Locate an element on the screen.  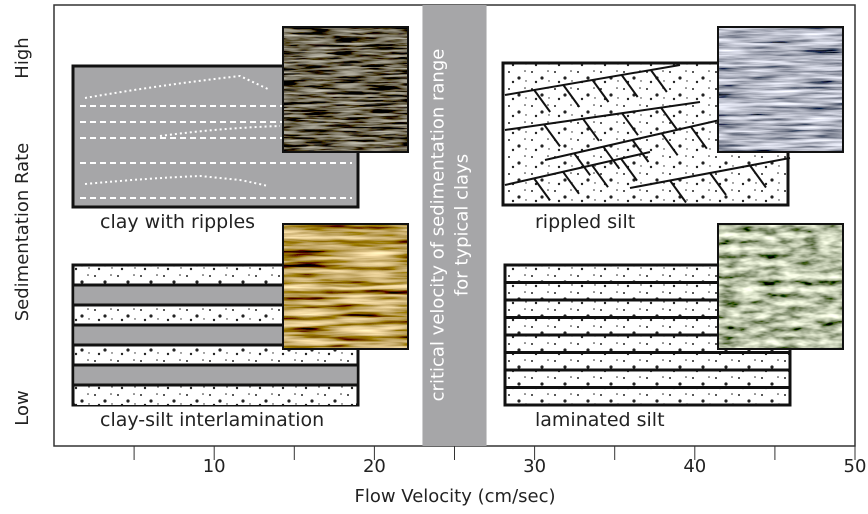
y-axis-label: Sedimentation Rate is located at coordinates (22, 232).